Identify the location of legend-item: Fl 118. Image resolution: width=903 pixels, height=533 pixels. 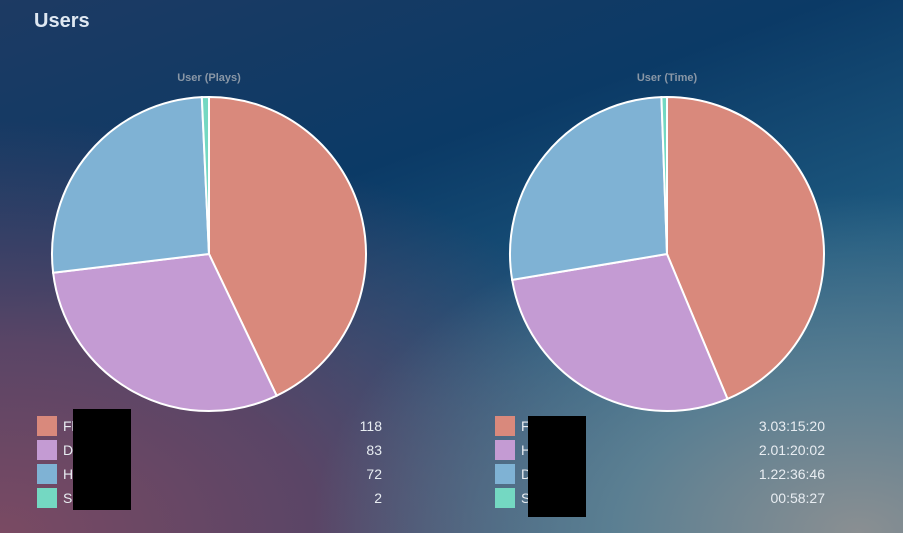
(209, 426).